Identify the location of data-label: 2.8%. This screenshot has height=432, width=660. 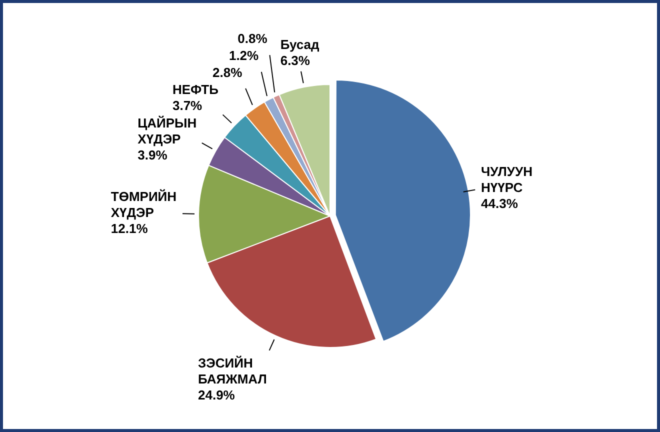
(227, 72).